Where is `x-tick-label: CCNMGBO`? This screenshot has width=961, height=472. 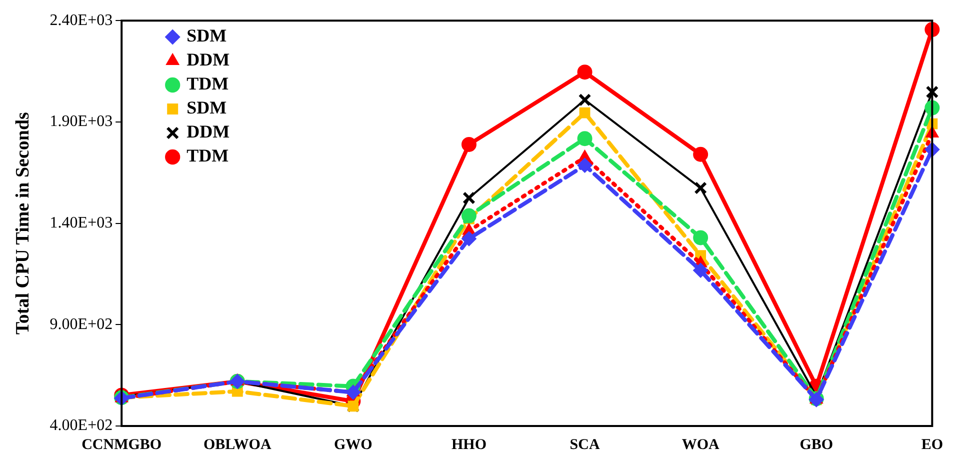
x-tick-label: CCNMGBO is located at coordinates (122, 444).